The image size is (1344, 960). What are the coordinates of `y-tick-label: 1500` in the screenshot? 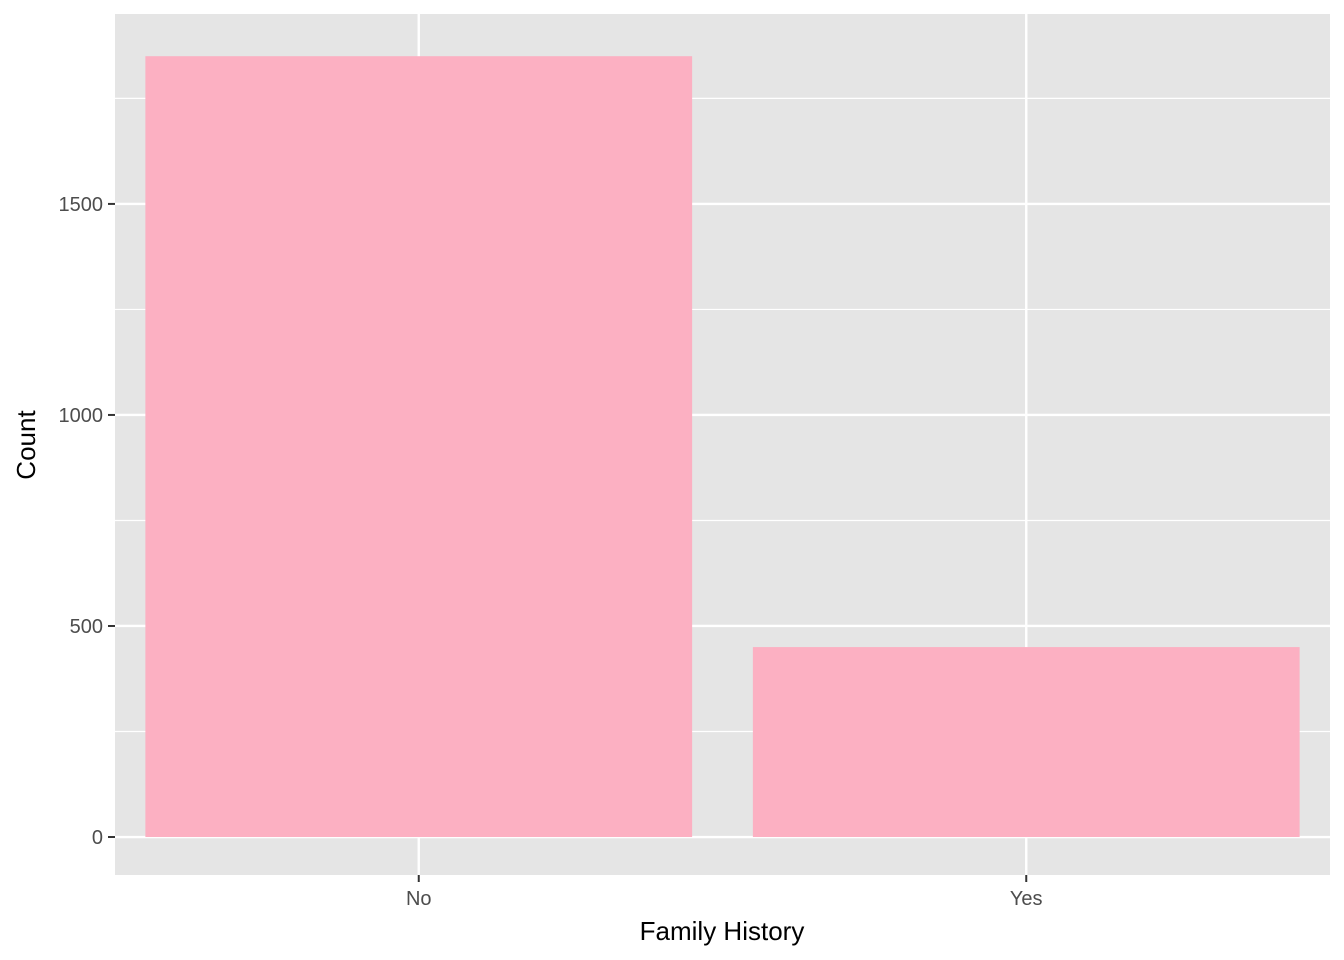 It's located at (81, 205).